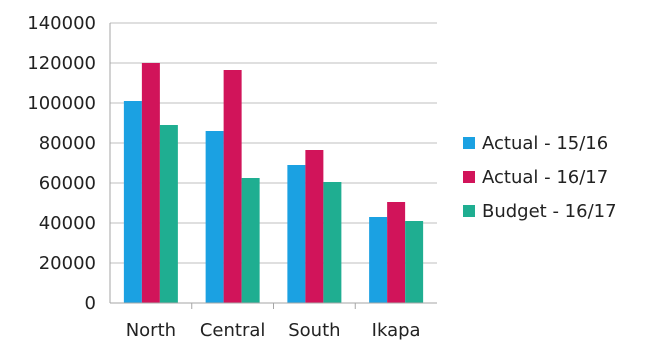 Image resolution: width=657 pixels, height=343 pixels. I want to click on legend-label: Actual - 15/16, so click(545, 143).